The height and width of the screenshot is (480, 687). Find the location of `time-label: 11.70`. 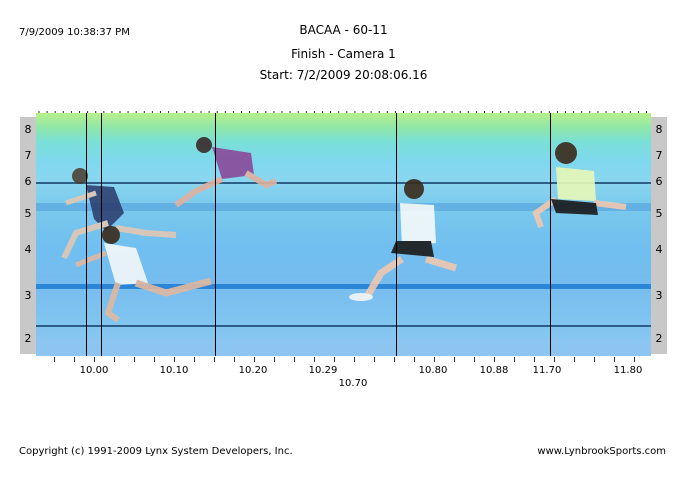

time-label: 11.70 is located at coordinates (547, 370).